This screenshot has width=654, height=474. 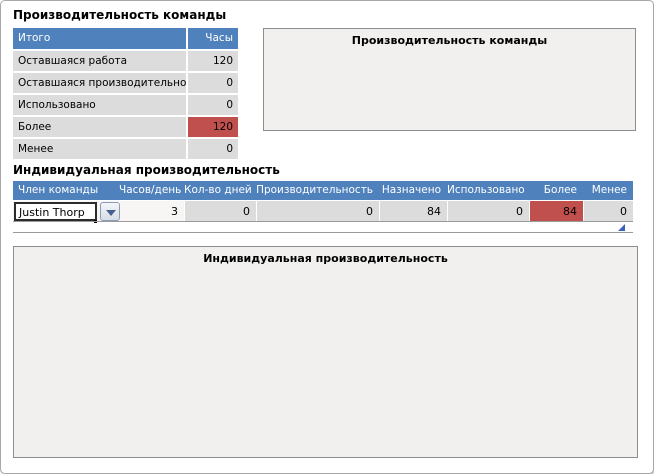 What do you see at coordinates (99, 83) in the screenshot?
I see `summary-row-label: Оставшаяся производительность` at bounding box center [99, 83].